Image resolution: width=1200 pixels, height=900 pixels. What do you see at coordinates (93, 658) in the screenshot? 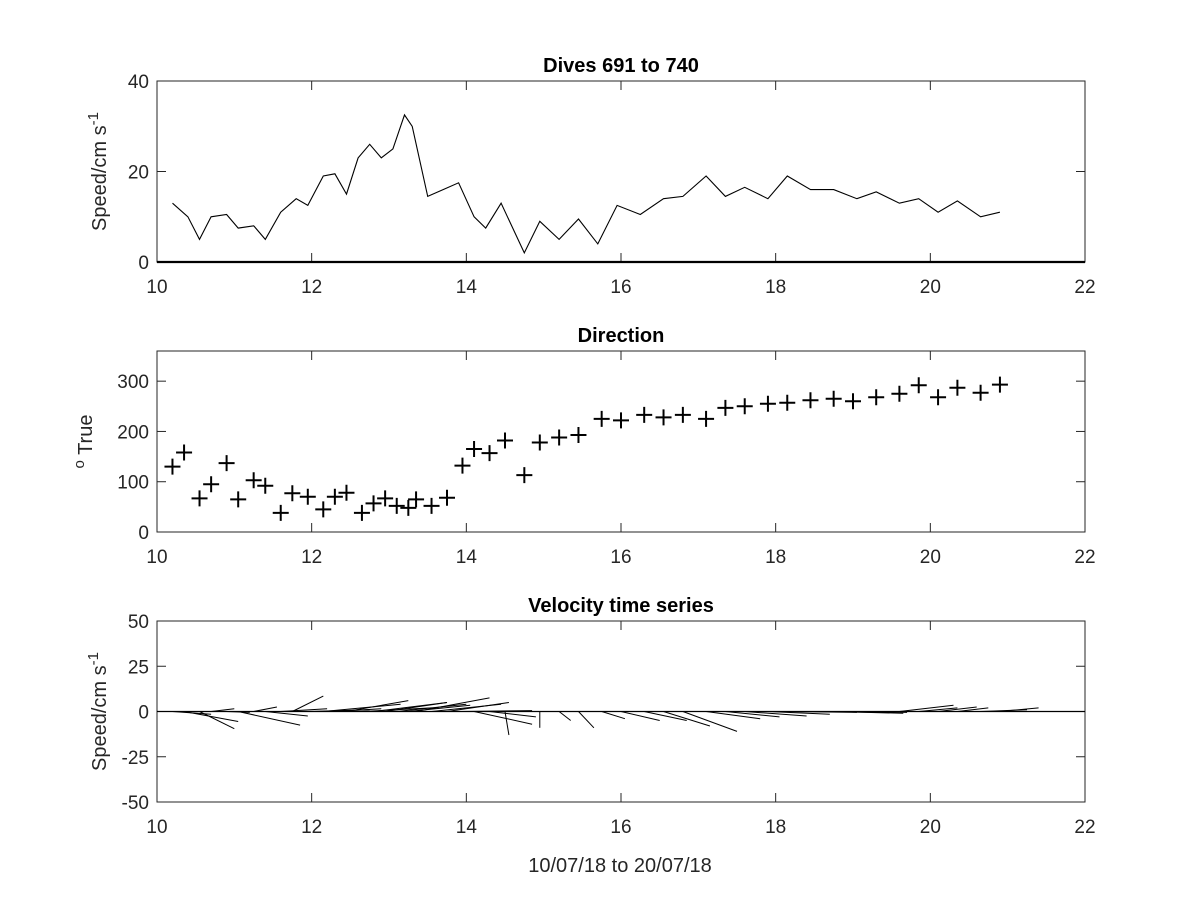
I see `y-axis-label-superscript: -1` at bounding box center [93, 658].